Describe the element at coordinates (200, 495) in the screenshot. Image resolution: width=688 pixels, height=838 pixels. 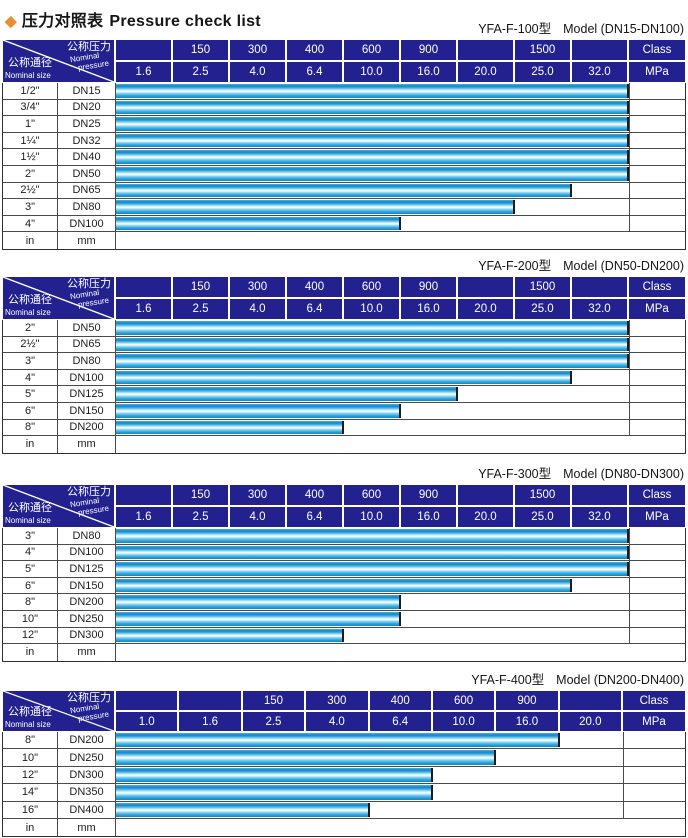
I see `header-class-cell: 150` at that location.